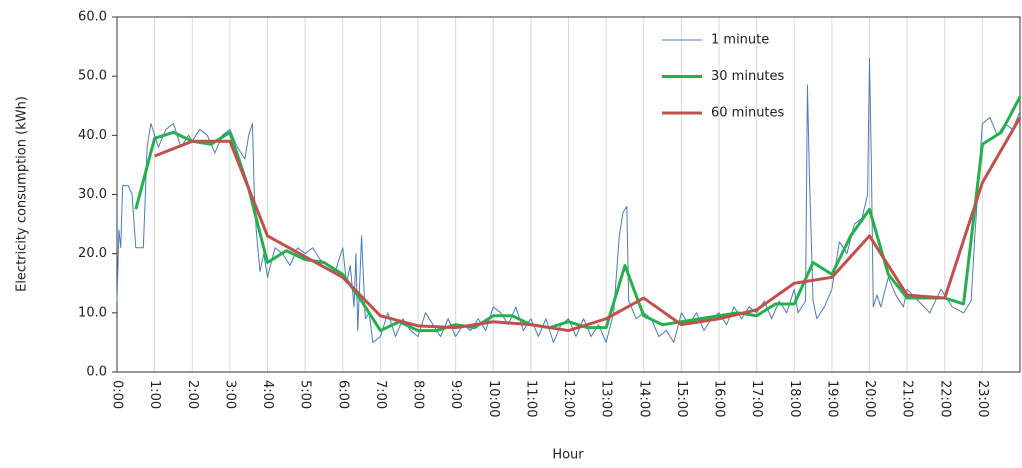 The image size is (1022, 468). I want to click on x-tick-label: 18:00, so click(794, 398).